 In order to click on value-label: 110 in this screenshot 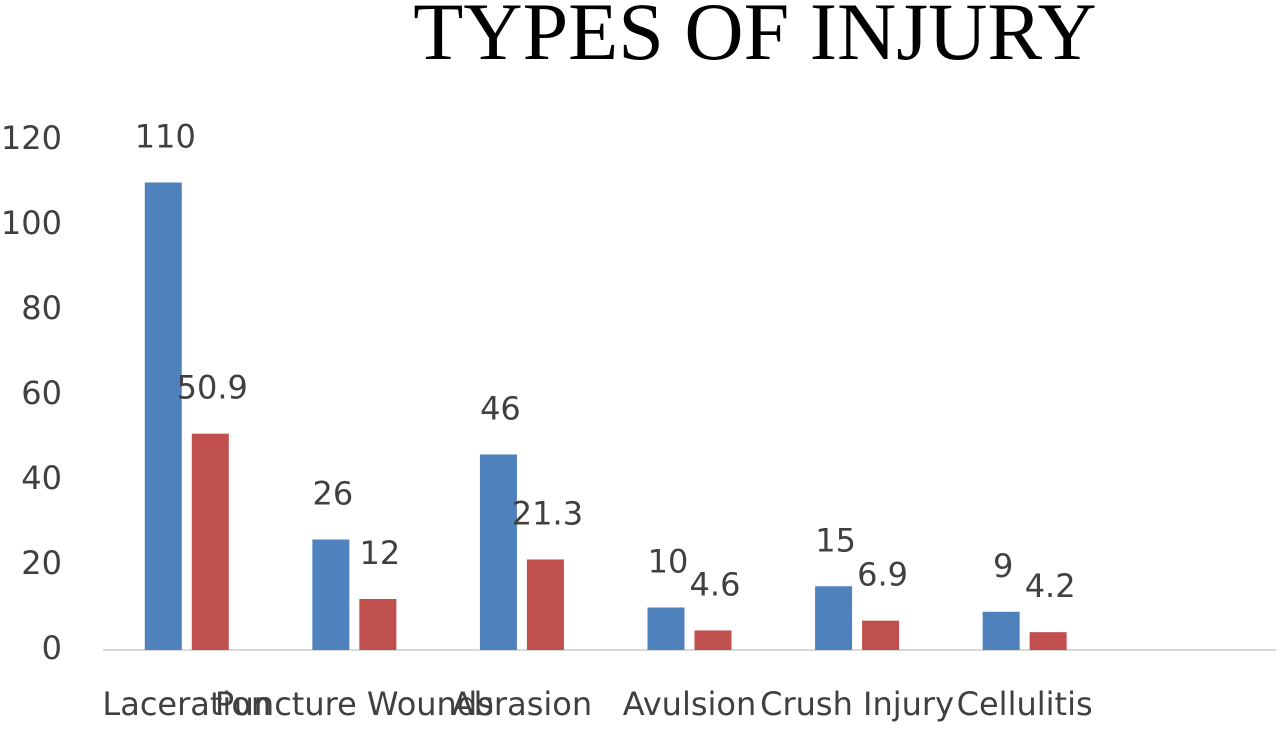, I will do `click(165, 137)`.